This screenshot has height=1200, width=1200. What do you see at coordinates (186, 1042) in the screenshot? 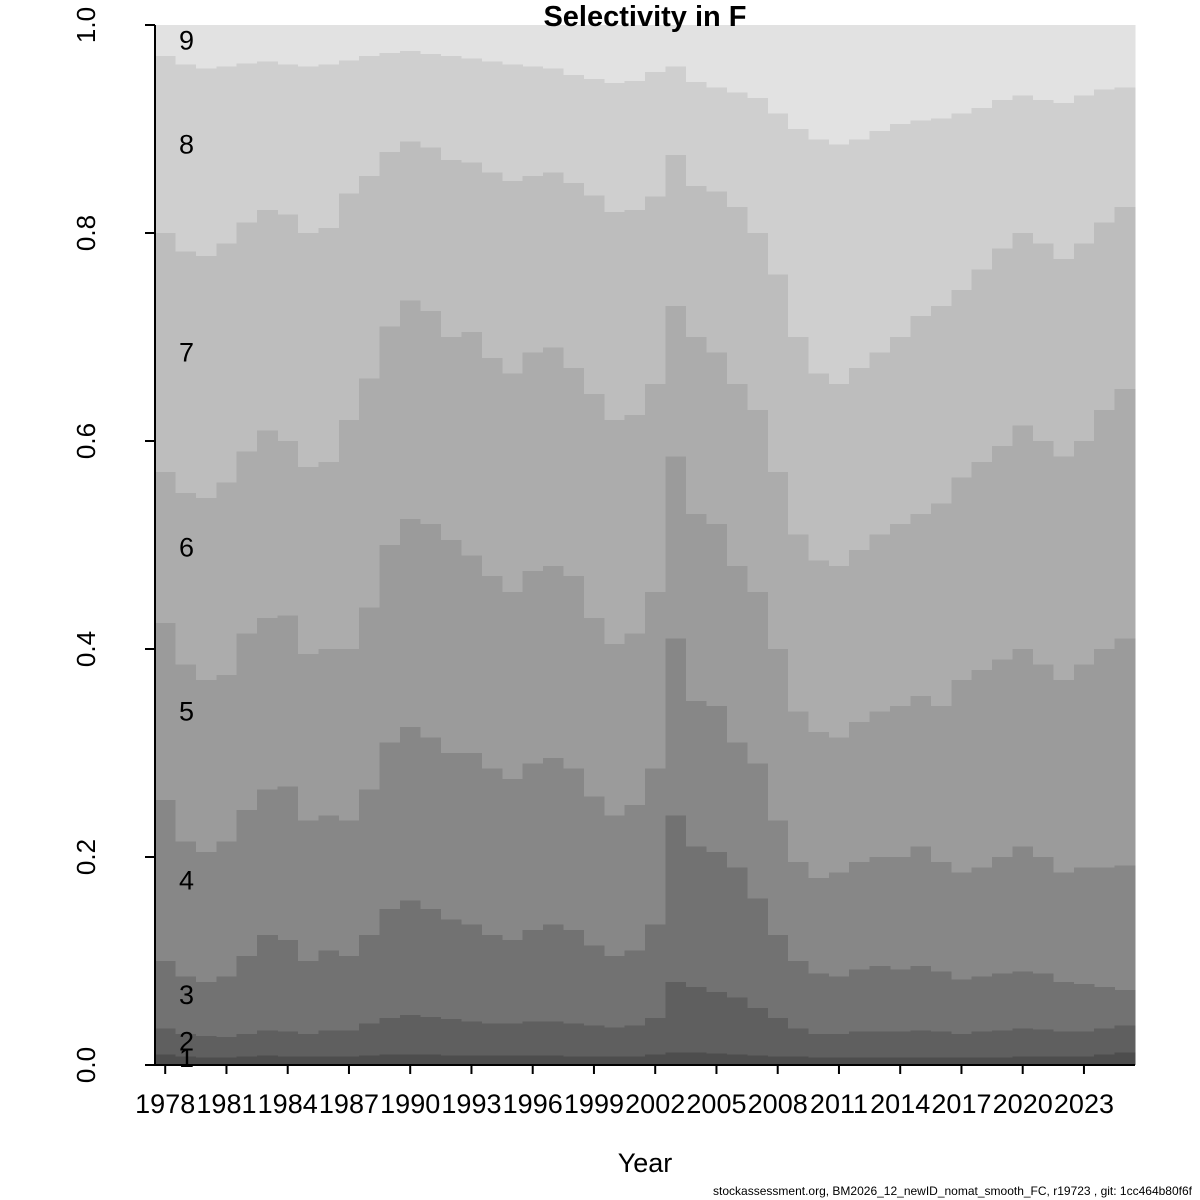
I see `age-band-label: 2` at bounding box center [186, 1042].